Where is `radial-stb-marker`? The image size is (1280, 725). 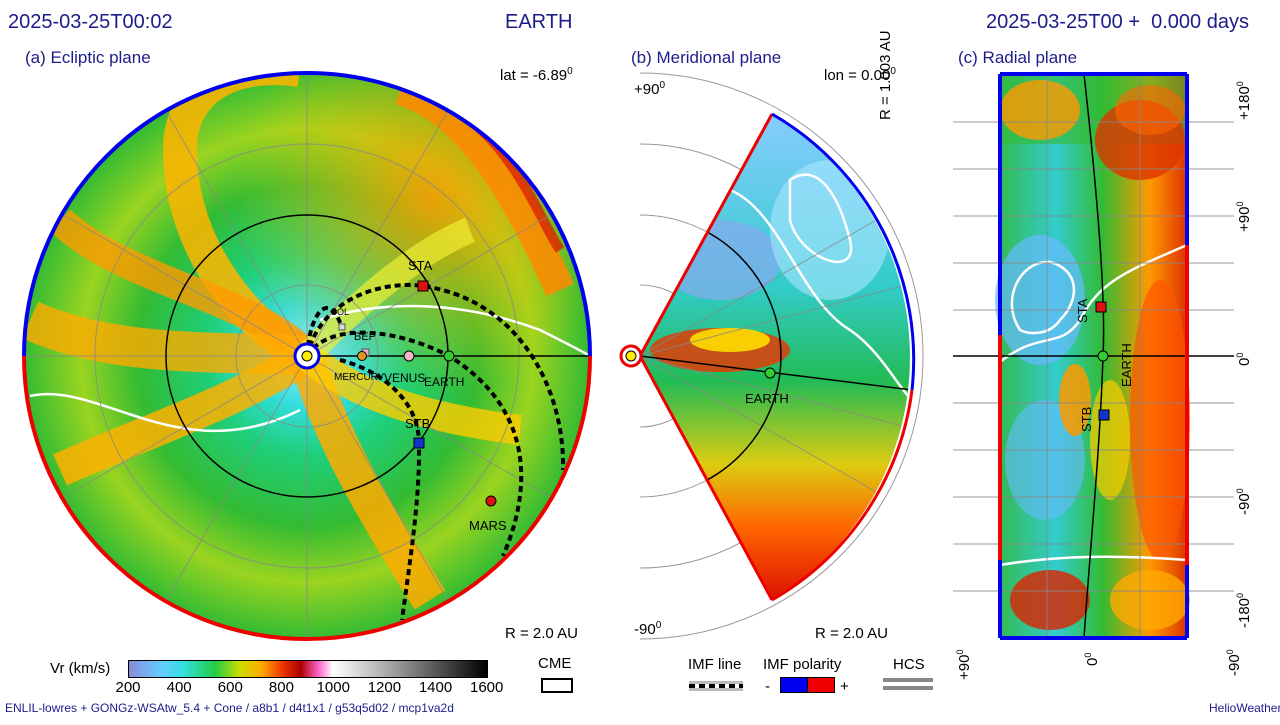 radial-stb-marker is located at coordinates (1104, 415).